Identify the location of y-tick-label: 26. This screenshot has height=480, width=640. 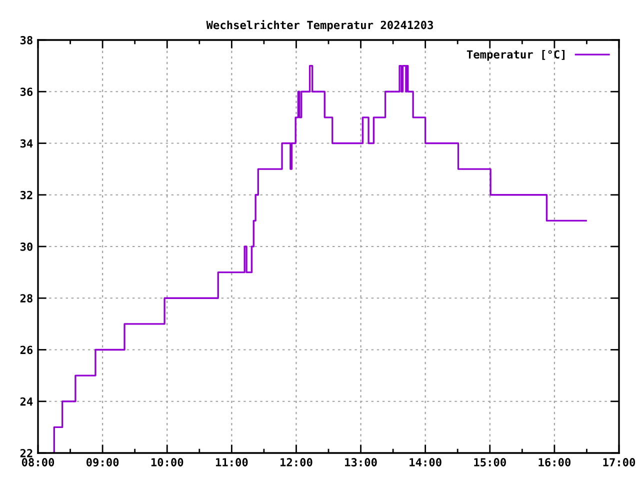
(26, 350).